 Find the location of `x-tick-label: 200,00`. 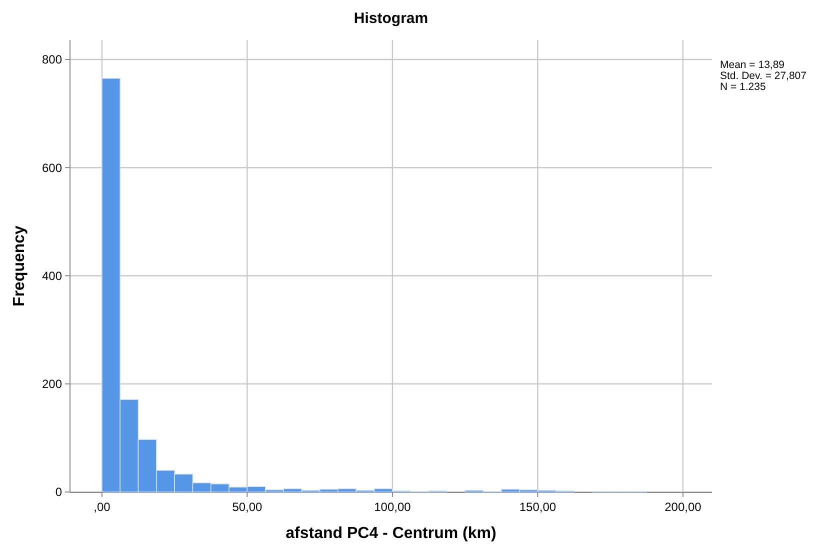

x-tick-label: 200,00 is located at coordinates (683, 507).